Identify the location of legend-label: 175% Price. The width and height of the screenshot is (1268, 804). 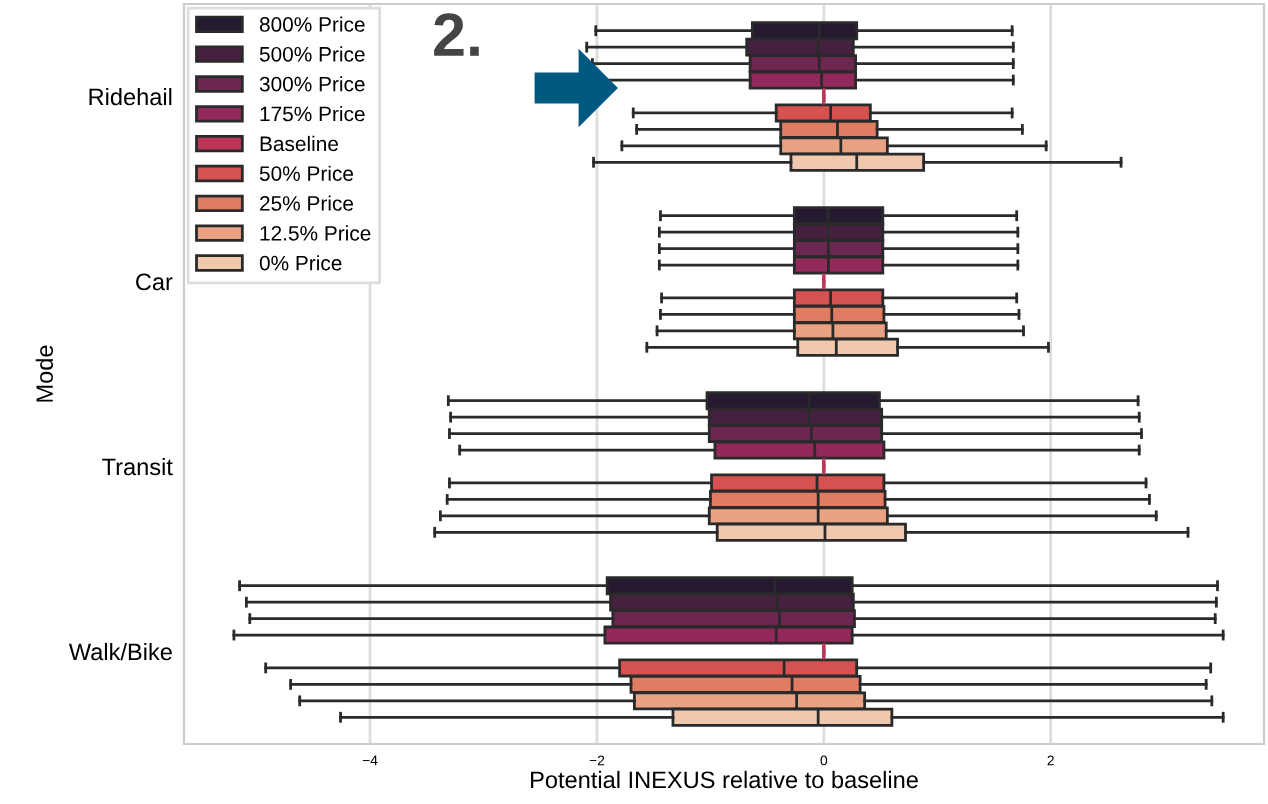
(312, 114).